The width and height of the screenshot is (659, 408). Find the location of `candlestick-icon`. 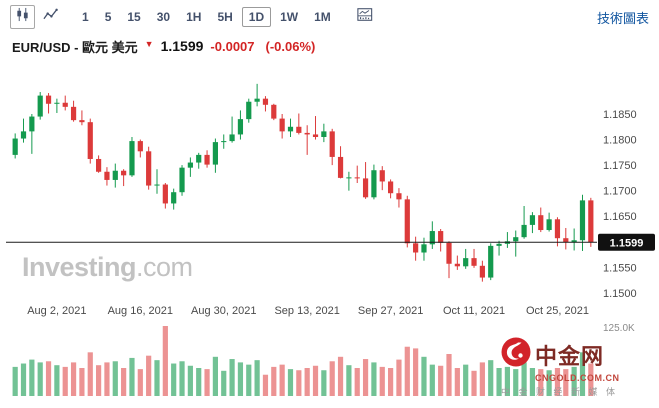

candlestick-icon is located at coordinates (22, 17).